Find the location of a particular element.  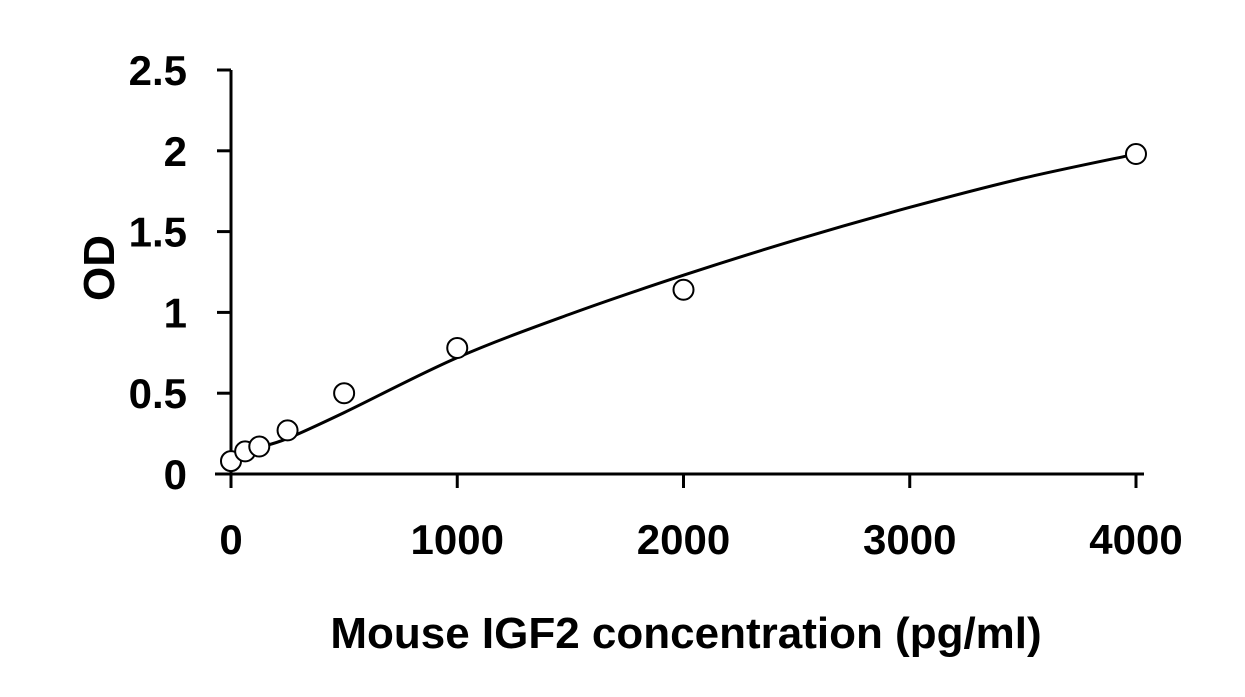

y-tick-label: 0 is located at coordinates (175, 474).